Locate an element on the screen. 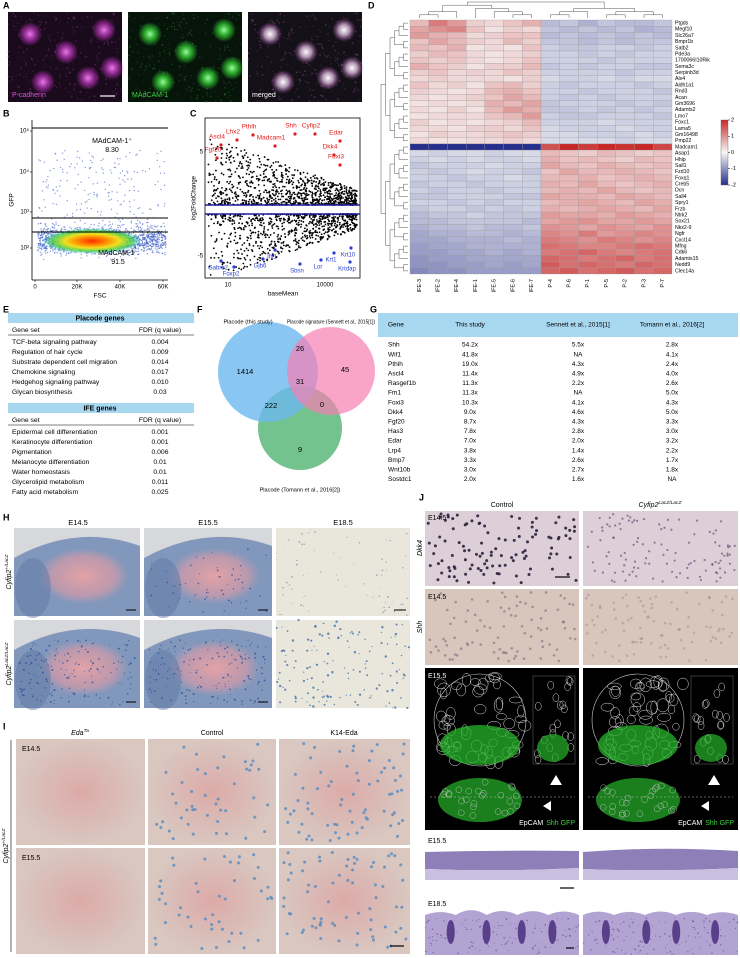 The height and width of the screenshot is (958, 740). gene-label: Cyfip2 is located at coordinates (311, 126).